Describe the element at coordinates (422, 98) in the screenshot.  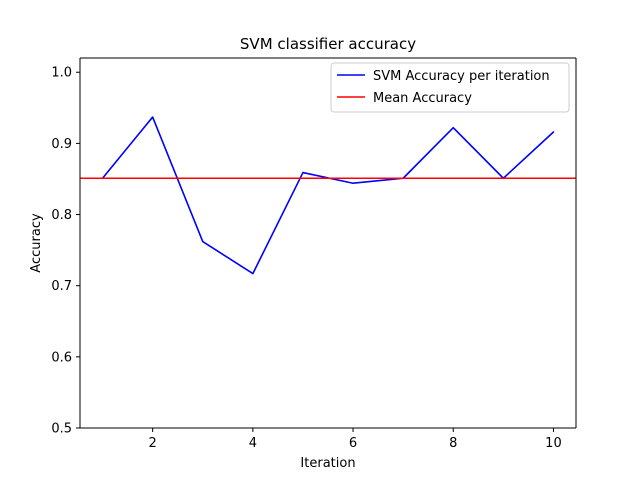
I see `legend-label-mean: Mean Accuracy` at that location.